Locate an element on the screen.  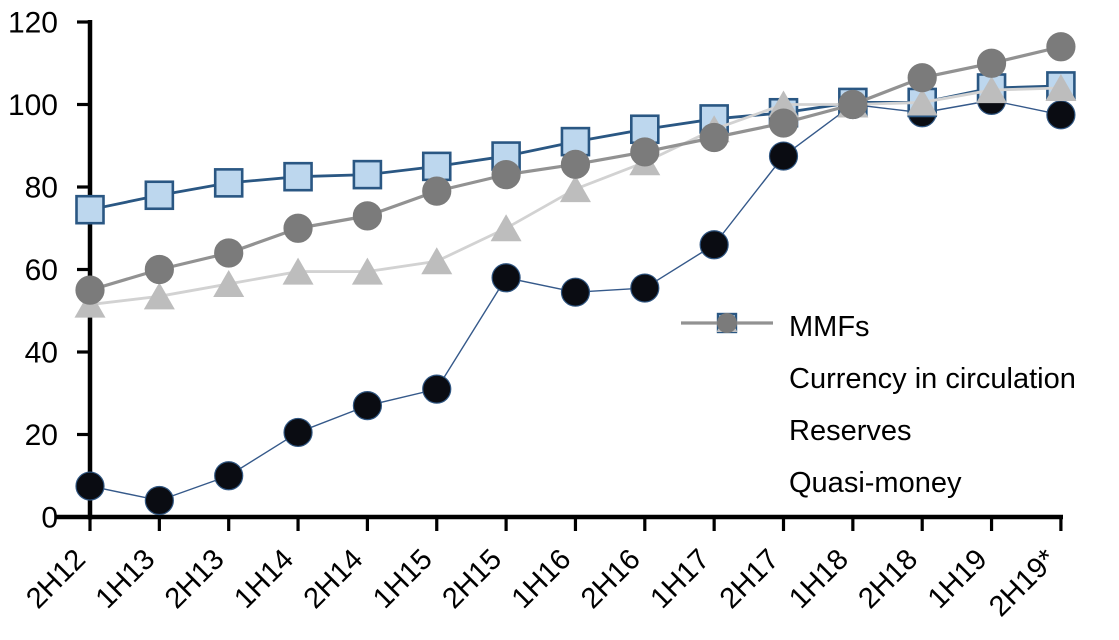
legend-item-reserves: Reserves is located at coordinates (878, 385).